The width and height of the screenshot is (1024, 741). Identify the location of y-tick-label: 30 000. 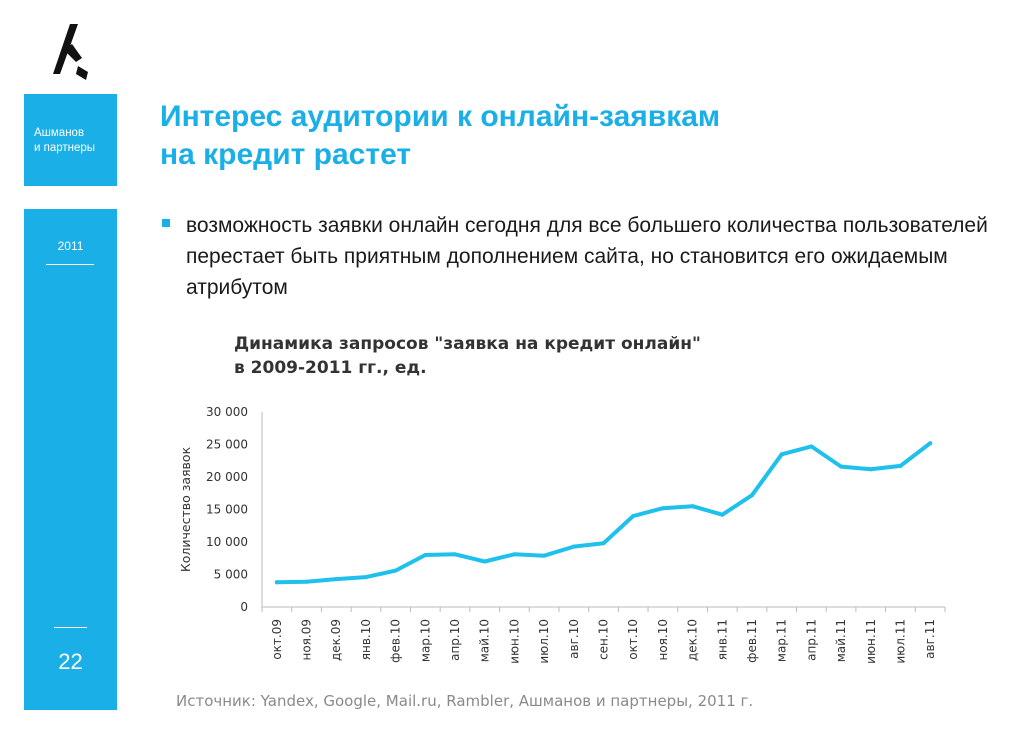
(227, 412).